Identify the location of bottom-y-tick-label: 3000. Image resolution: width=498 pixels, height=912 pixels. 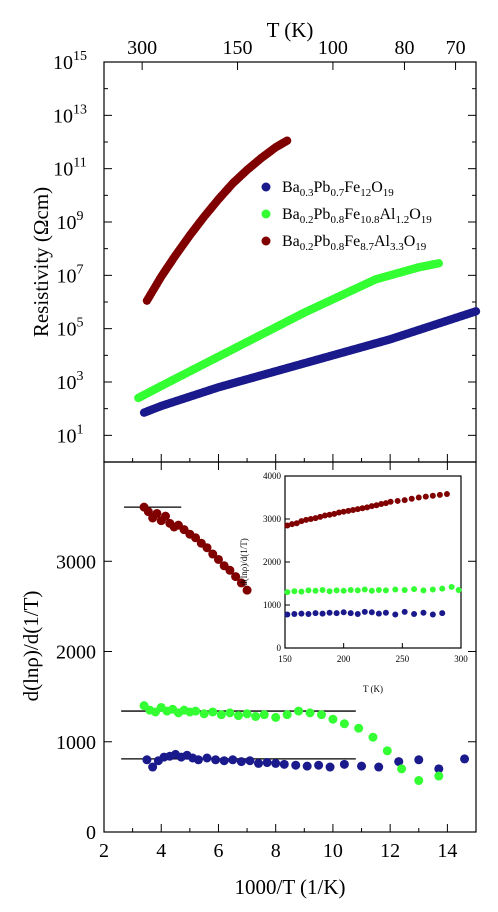
(76, 562).